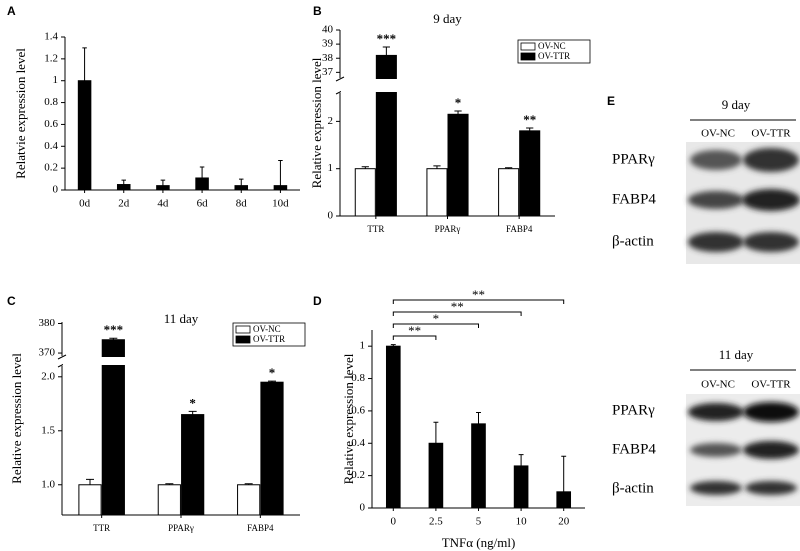 The image size is (800, 551). I want to click on x-tick-label: 5, so click(479, 522).